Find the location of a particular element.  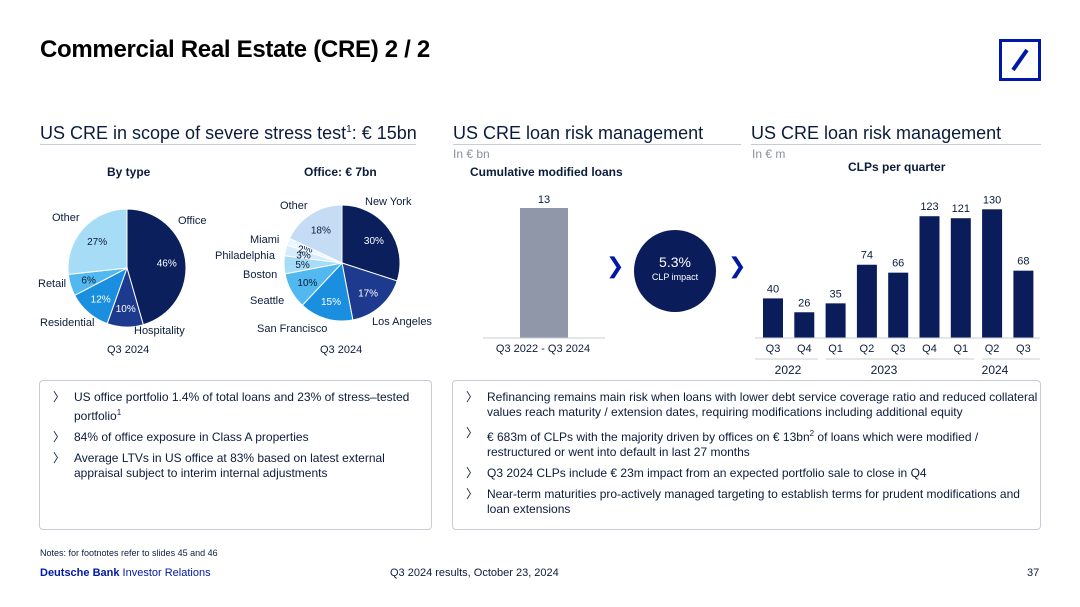

pie-office-label-seattle: Seattle is located at coordinates (267, 301).